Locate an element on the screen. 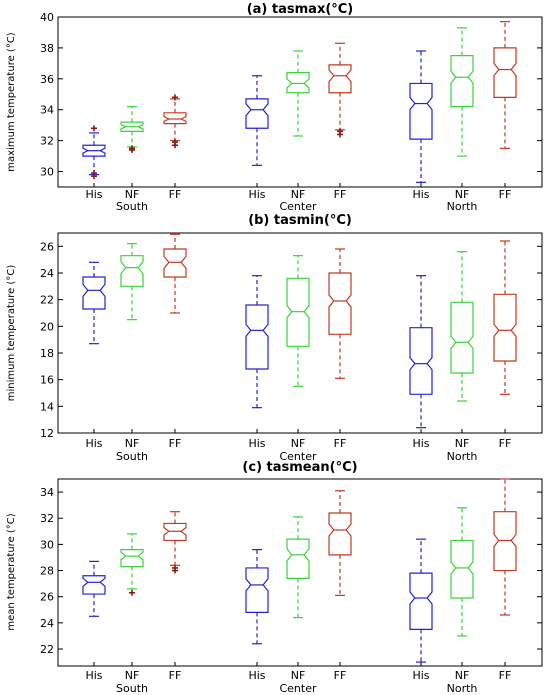  panel-title: (b) tasmin(°C) is located at coordinates (300, 220).